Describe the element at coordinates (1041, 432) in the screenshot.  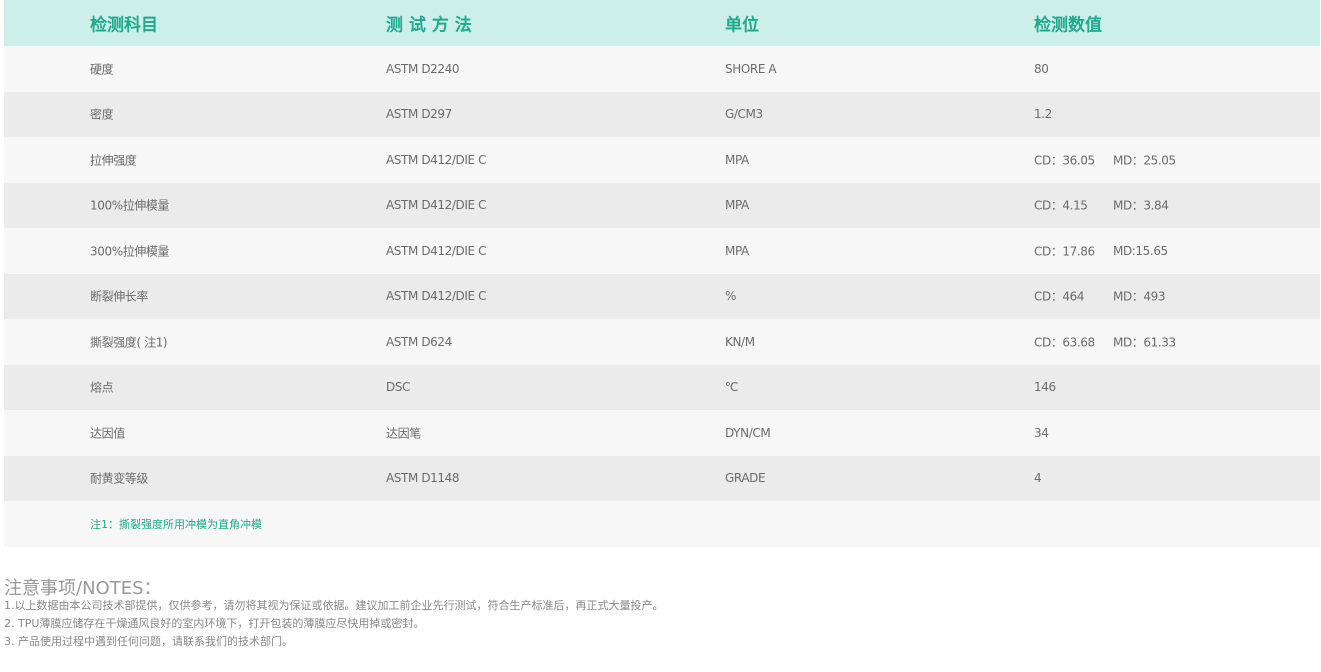
I see `cell-cd: 34` at that location.